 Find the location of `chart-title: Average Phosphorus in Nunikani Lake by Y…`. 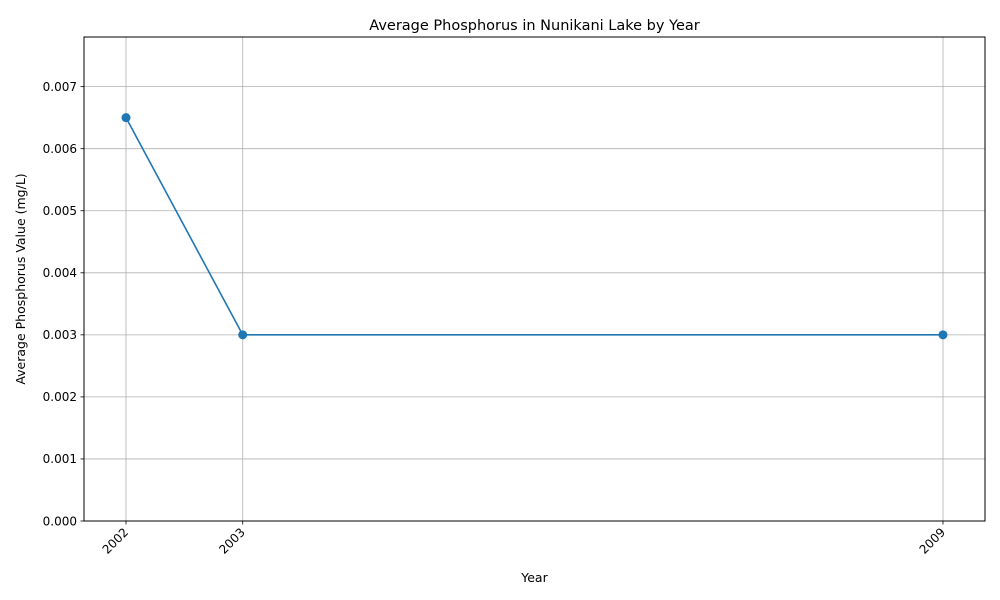

chart-title: Average Phosphorus in Nunikani Lake by Y… is located at coordinates (534, 26).